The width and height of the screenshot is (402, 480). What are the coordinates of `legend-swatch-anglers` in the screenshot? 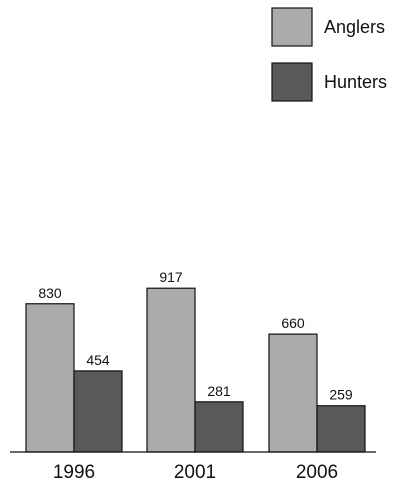 It's located at (292, 27).